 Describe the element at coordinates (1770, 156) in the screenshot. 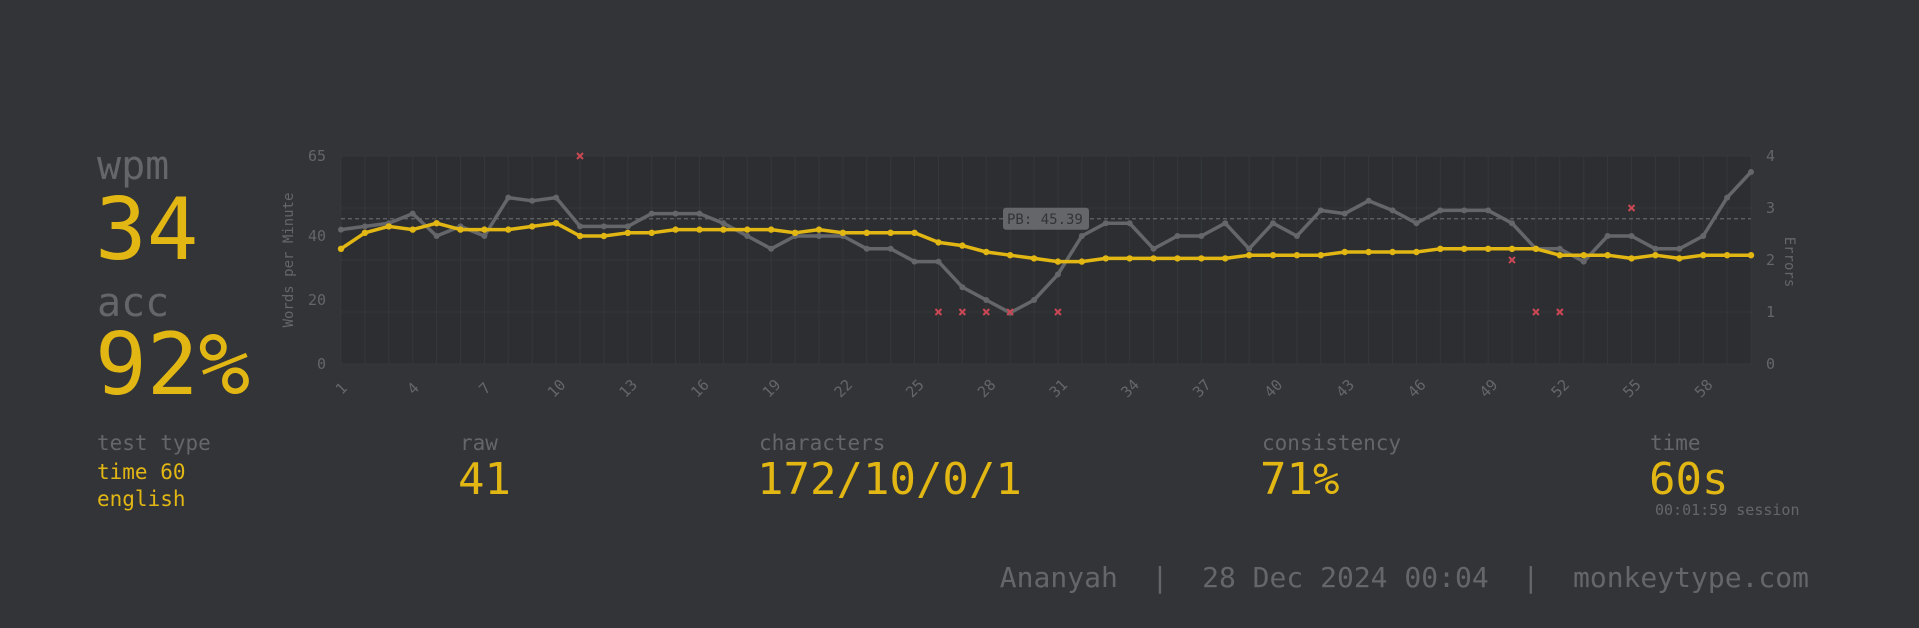

I see `y2-tick-label: 4` at that location.